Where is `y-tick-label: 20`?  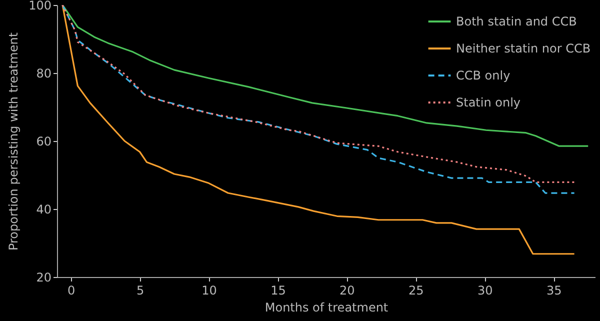
y-tick-label: 20 is located at coordinates (44, 277).